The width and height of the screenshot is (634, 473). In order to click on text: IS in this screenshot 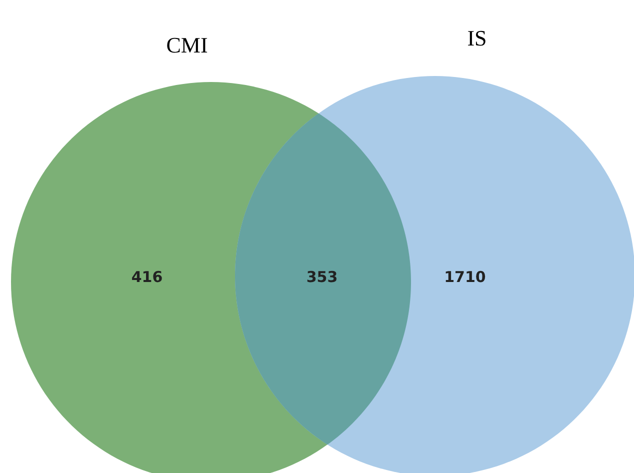, I will do `click(477, 38)`.